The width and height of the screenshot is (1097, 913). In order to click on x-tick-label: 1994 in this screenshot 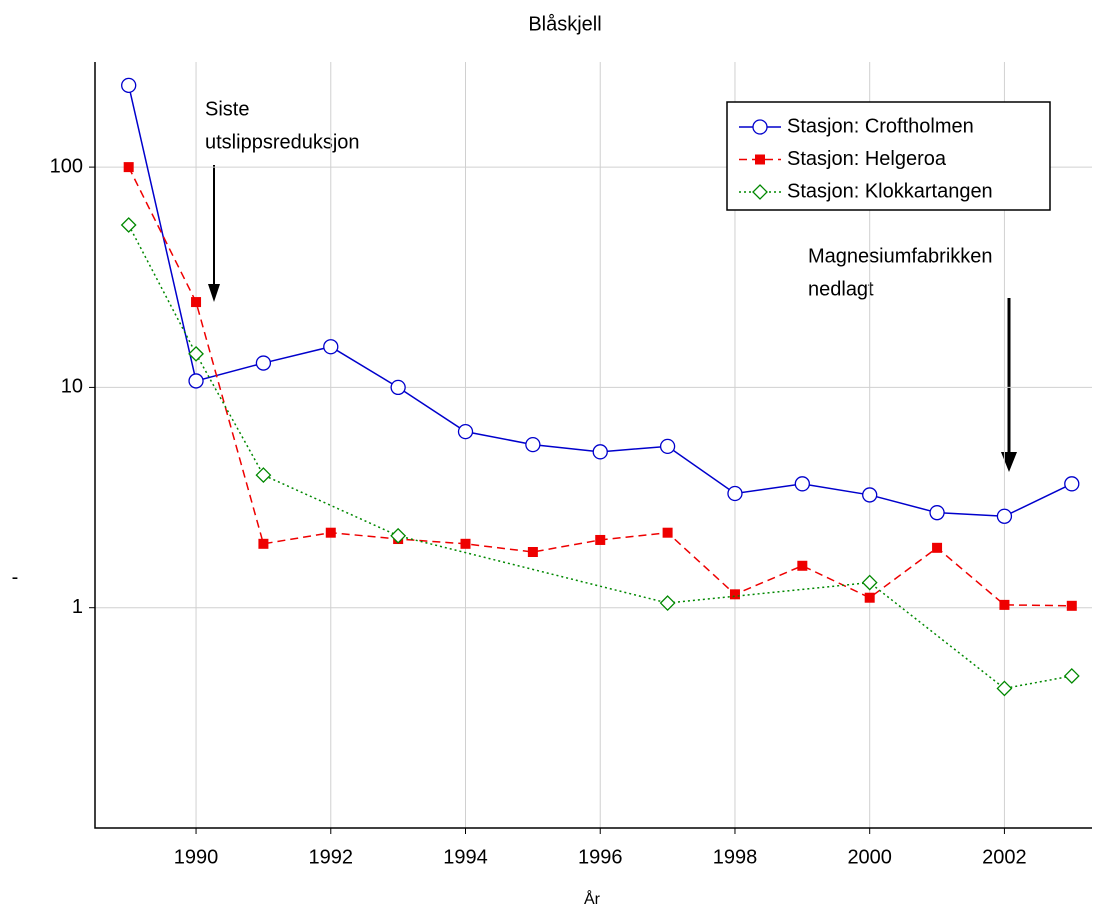, I will do `click(465, 857)`.